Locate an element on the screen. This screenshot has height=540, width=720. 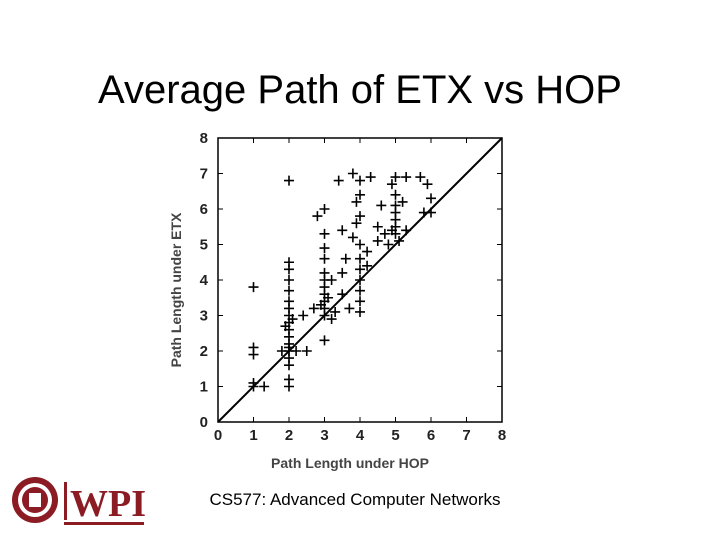
y-tick-label: 7 is located at coordinates (204, 174).